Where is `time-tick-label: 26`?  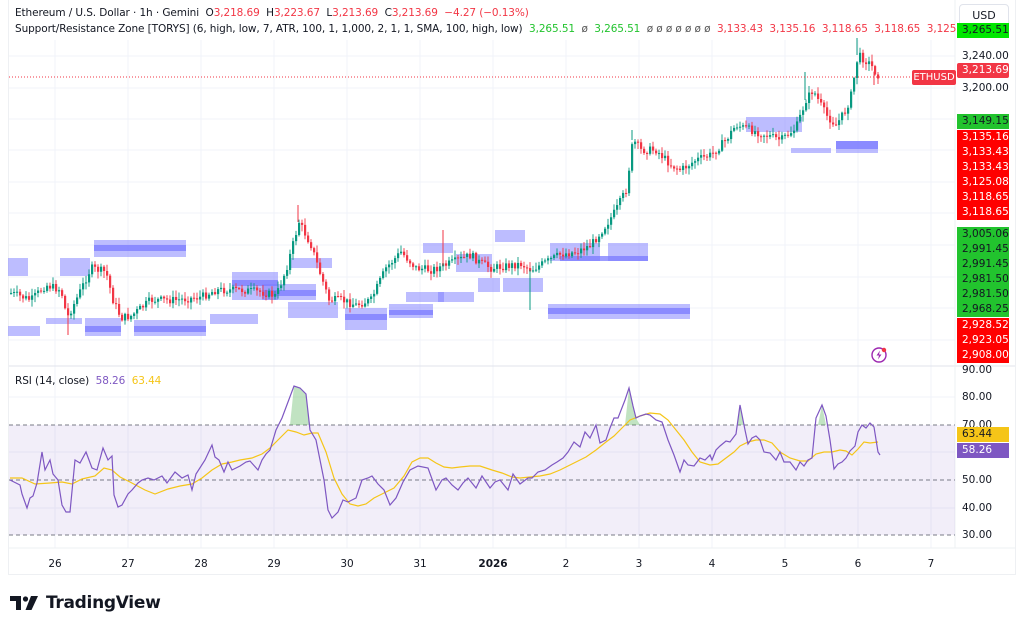
time-tick-label: 26 is located at coordinates (55, 564).